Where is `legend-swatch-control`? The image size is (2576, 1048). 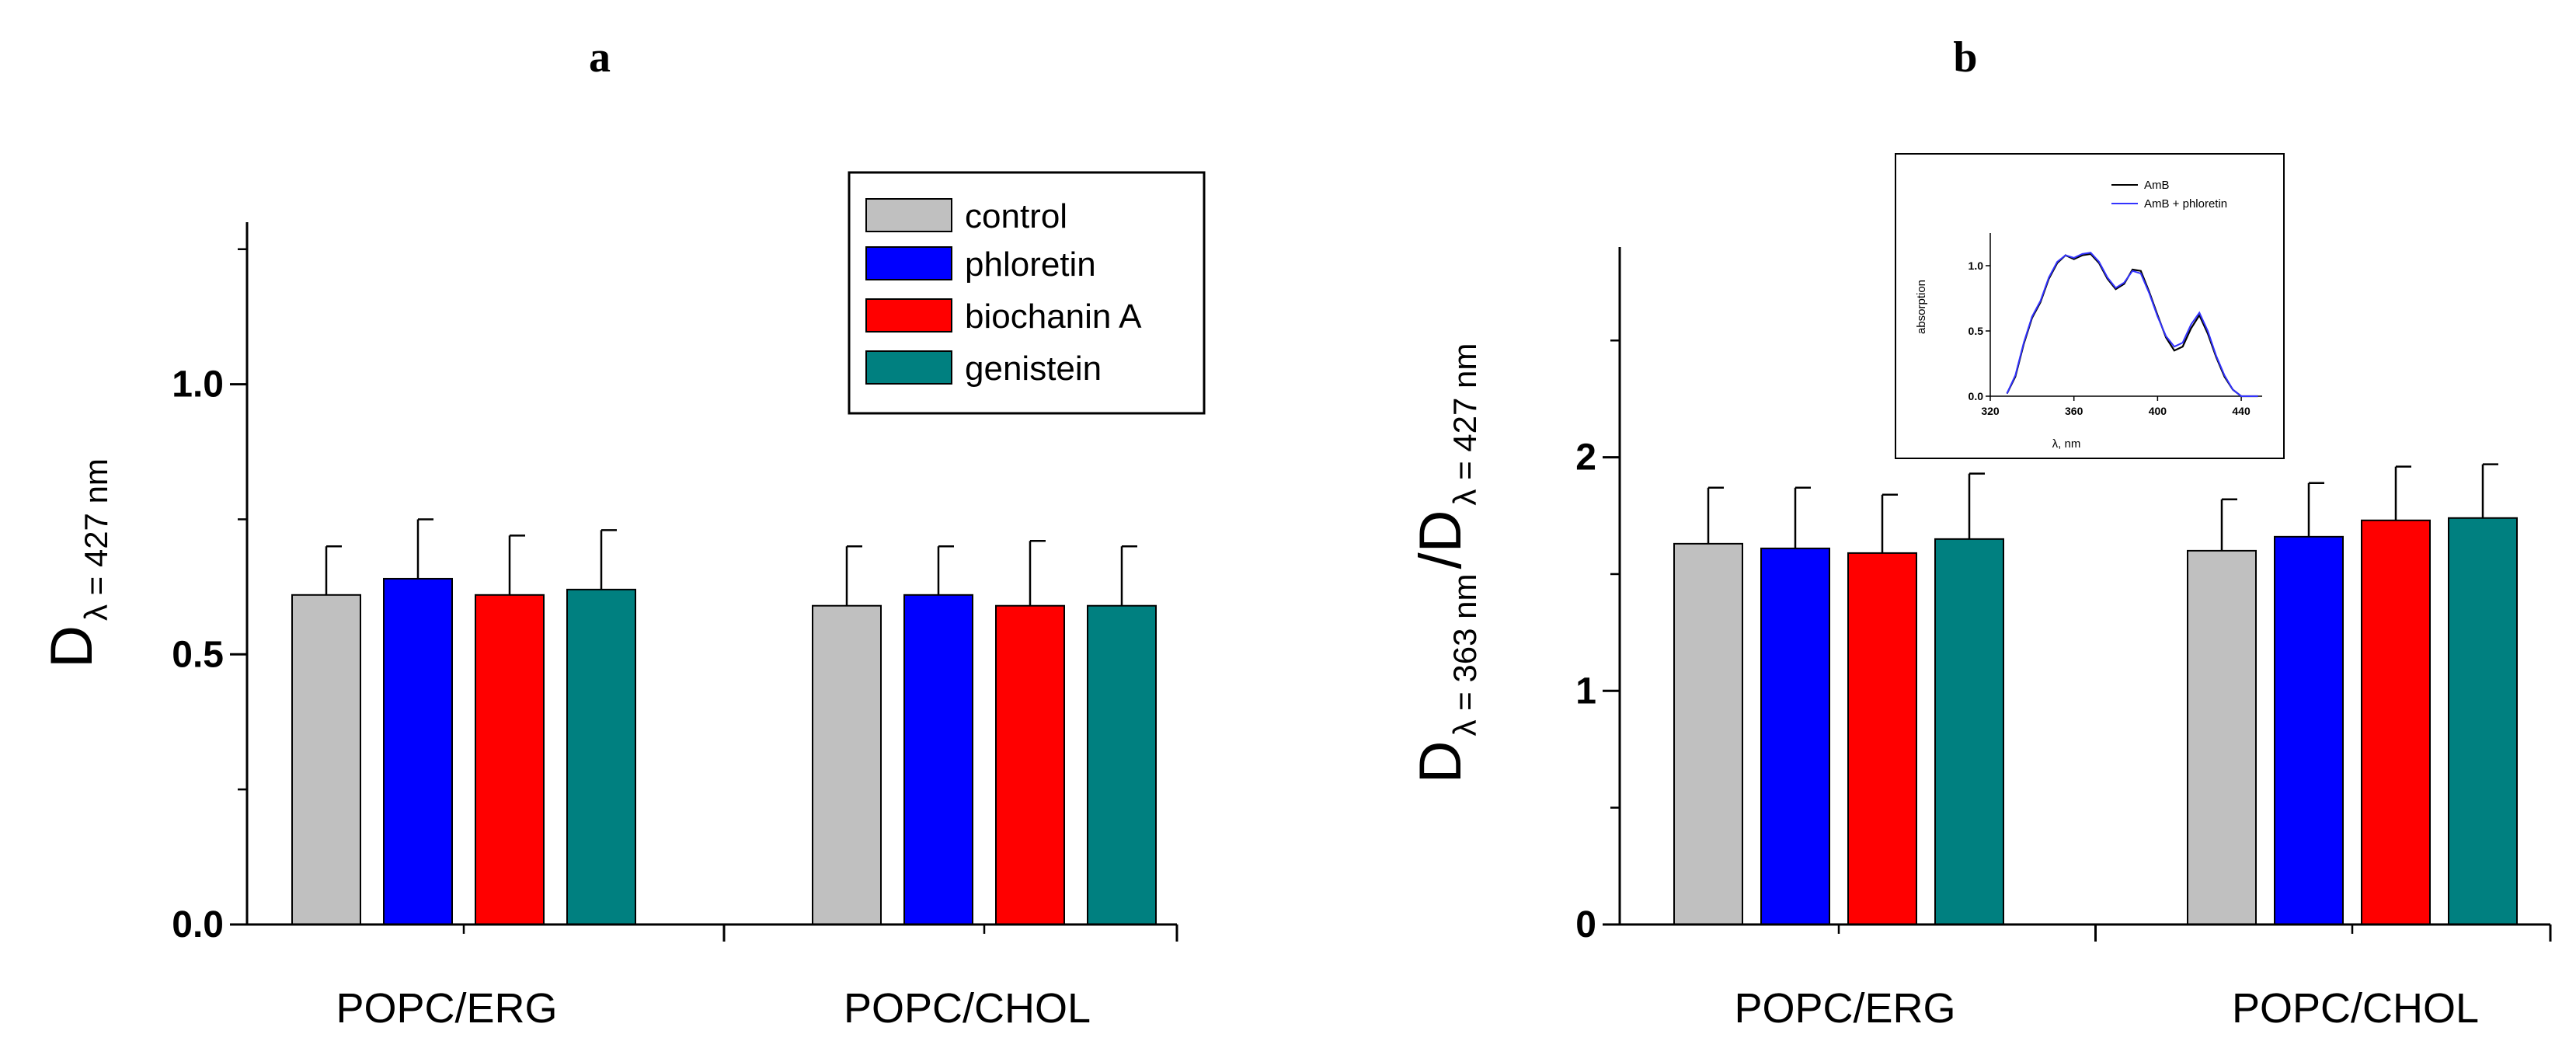
legend-swatch-control is located at coordinates (908, 215).